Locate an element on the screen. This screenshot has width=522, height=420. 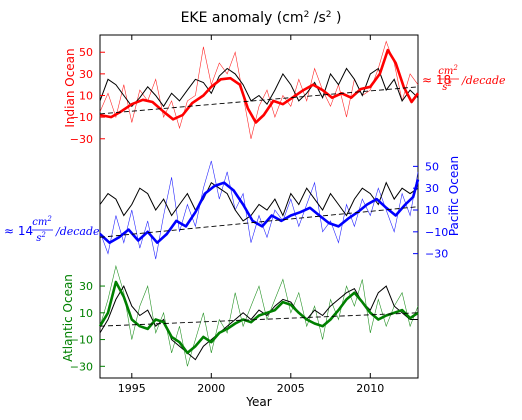
x-tick-label: 2005 is located at coordinates (291, 388).